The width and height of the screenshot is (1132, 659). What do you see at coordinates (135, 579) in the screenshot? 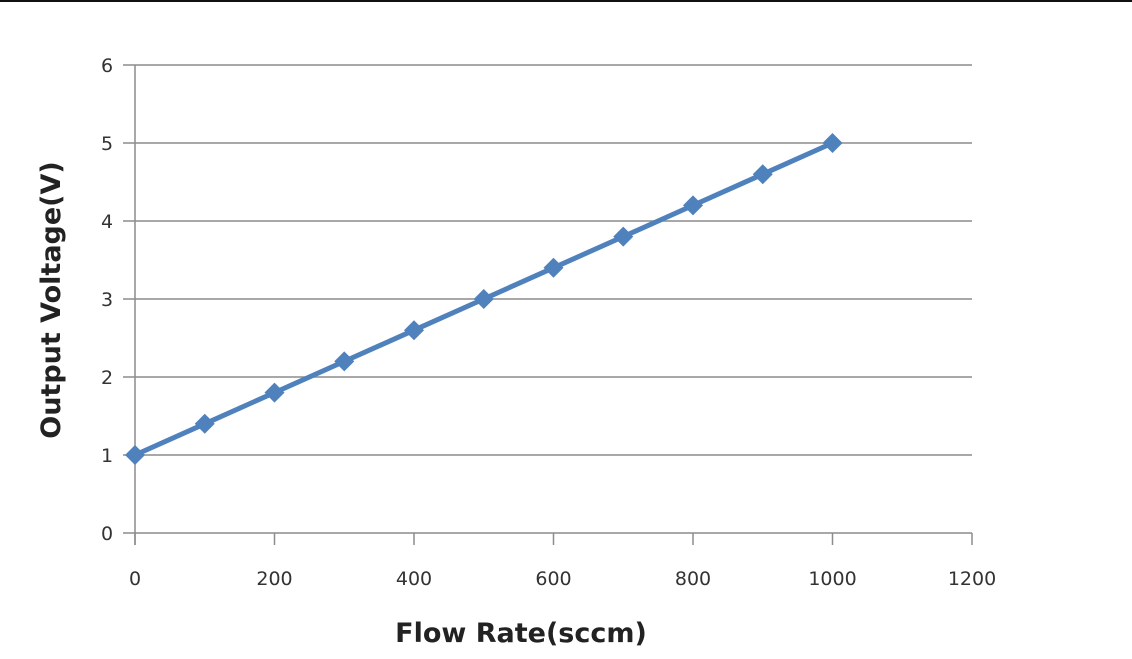
I see `x-tick-label: 0` at bounding box center [135, 579].